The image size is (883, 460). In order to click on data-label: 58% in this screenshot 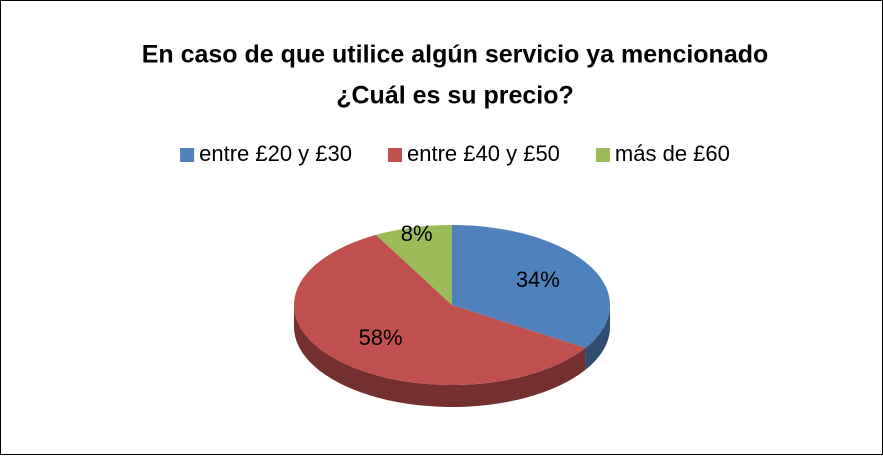, I will do `click(381, 337)`.